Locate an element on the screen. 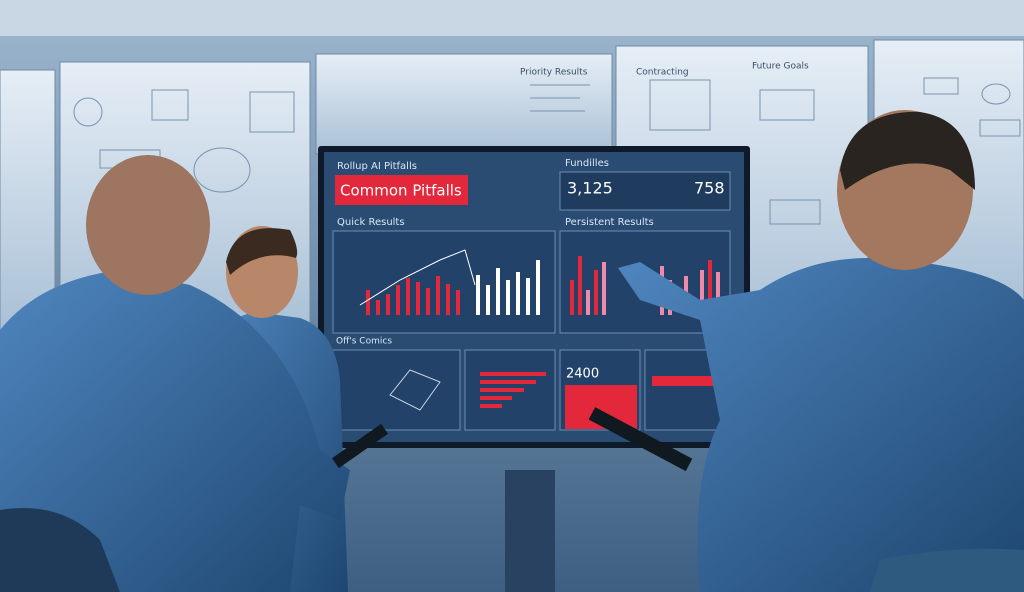 Image resolution: width=1024 pixels, height=592 pixels. stand is located at coordinates (530, 531).